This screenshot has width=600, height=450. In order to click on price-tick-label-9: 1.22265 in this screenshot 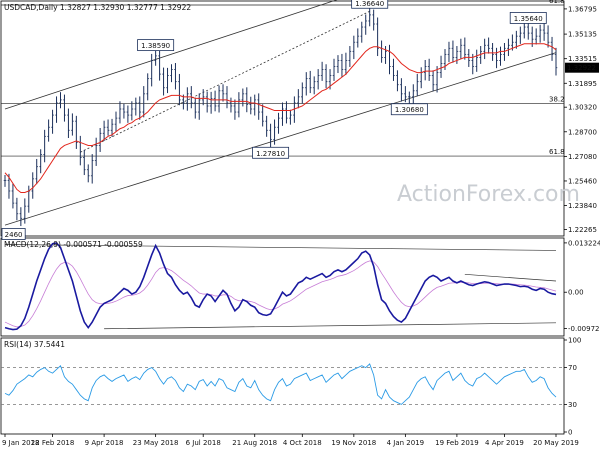, I will do `click(582, 230)`.